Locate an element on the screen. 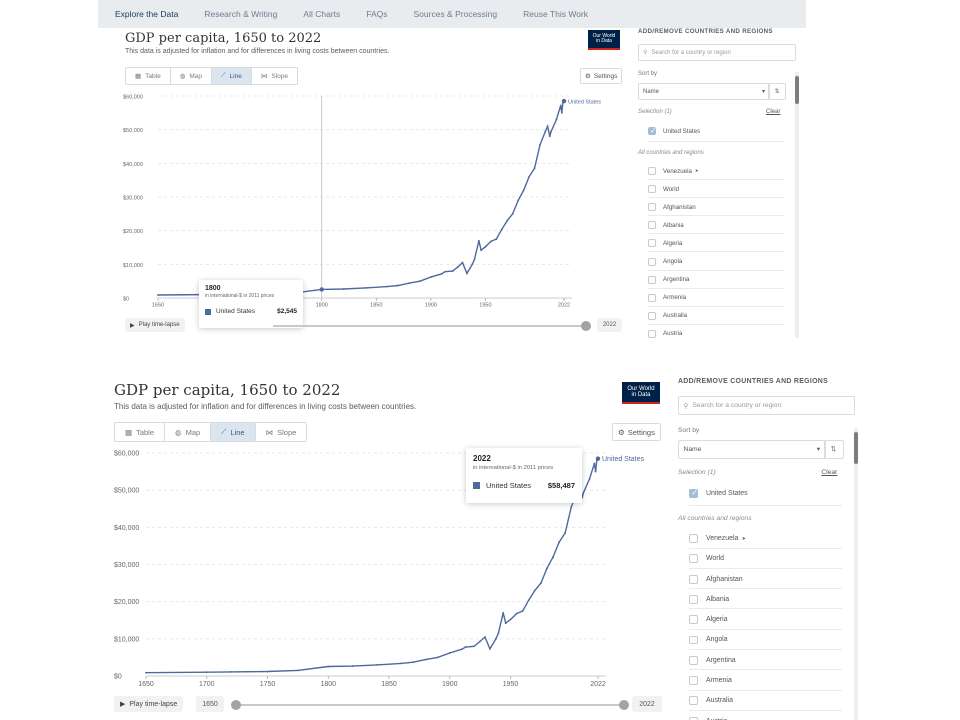  x-tick-label: 1650 is located at coordinates (146, 684).